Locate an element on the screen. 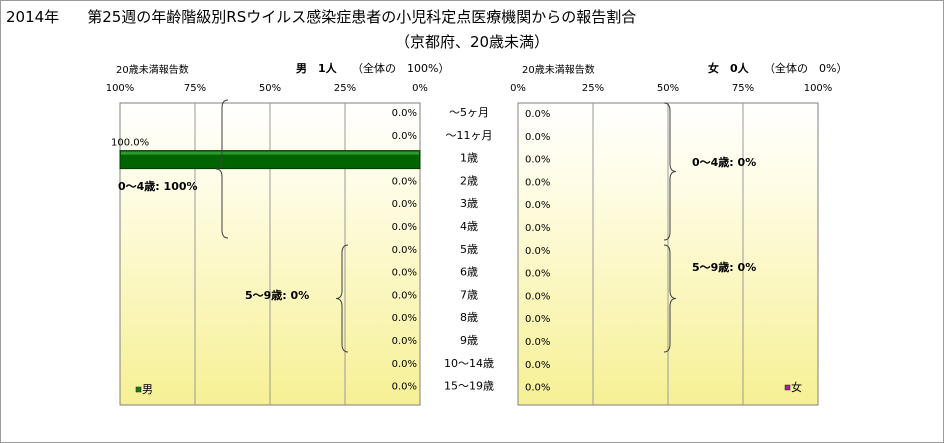 The height and width of the screenshot is (443, 944). right-share-label: （全体の 0%） is located at coordinates (806, 68).